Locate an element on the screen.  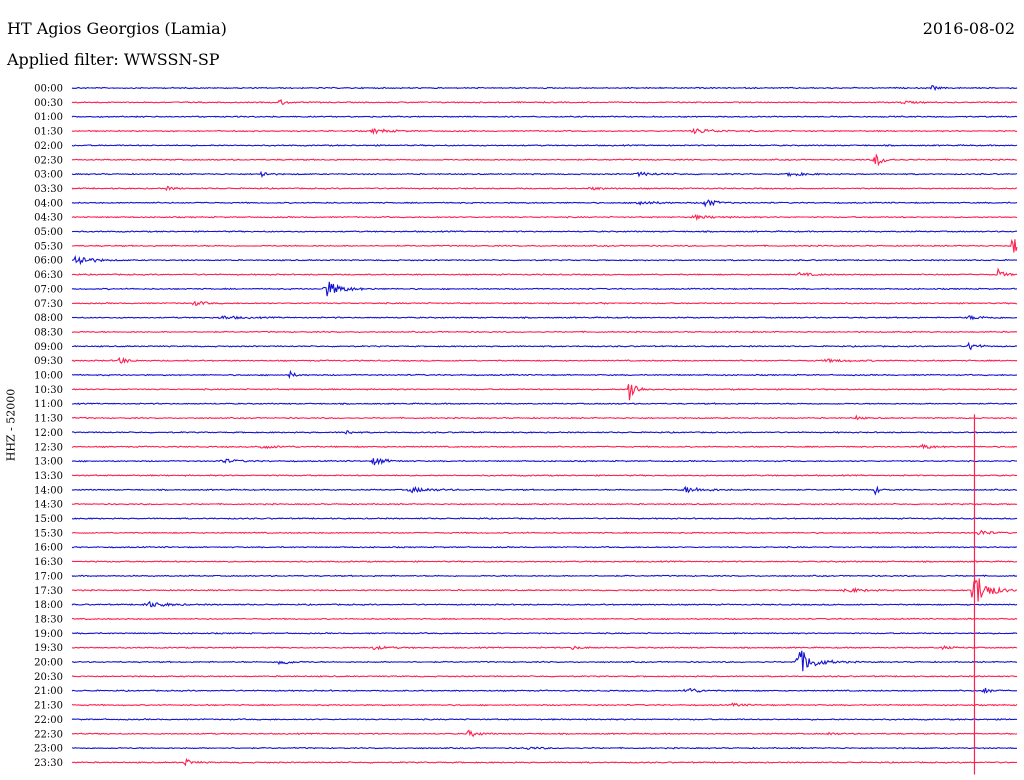
filter-line: Applied filter: WWSSN-SP is located at coordinates (113, 59).